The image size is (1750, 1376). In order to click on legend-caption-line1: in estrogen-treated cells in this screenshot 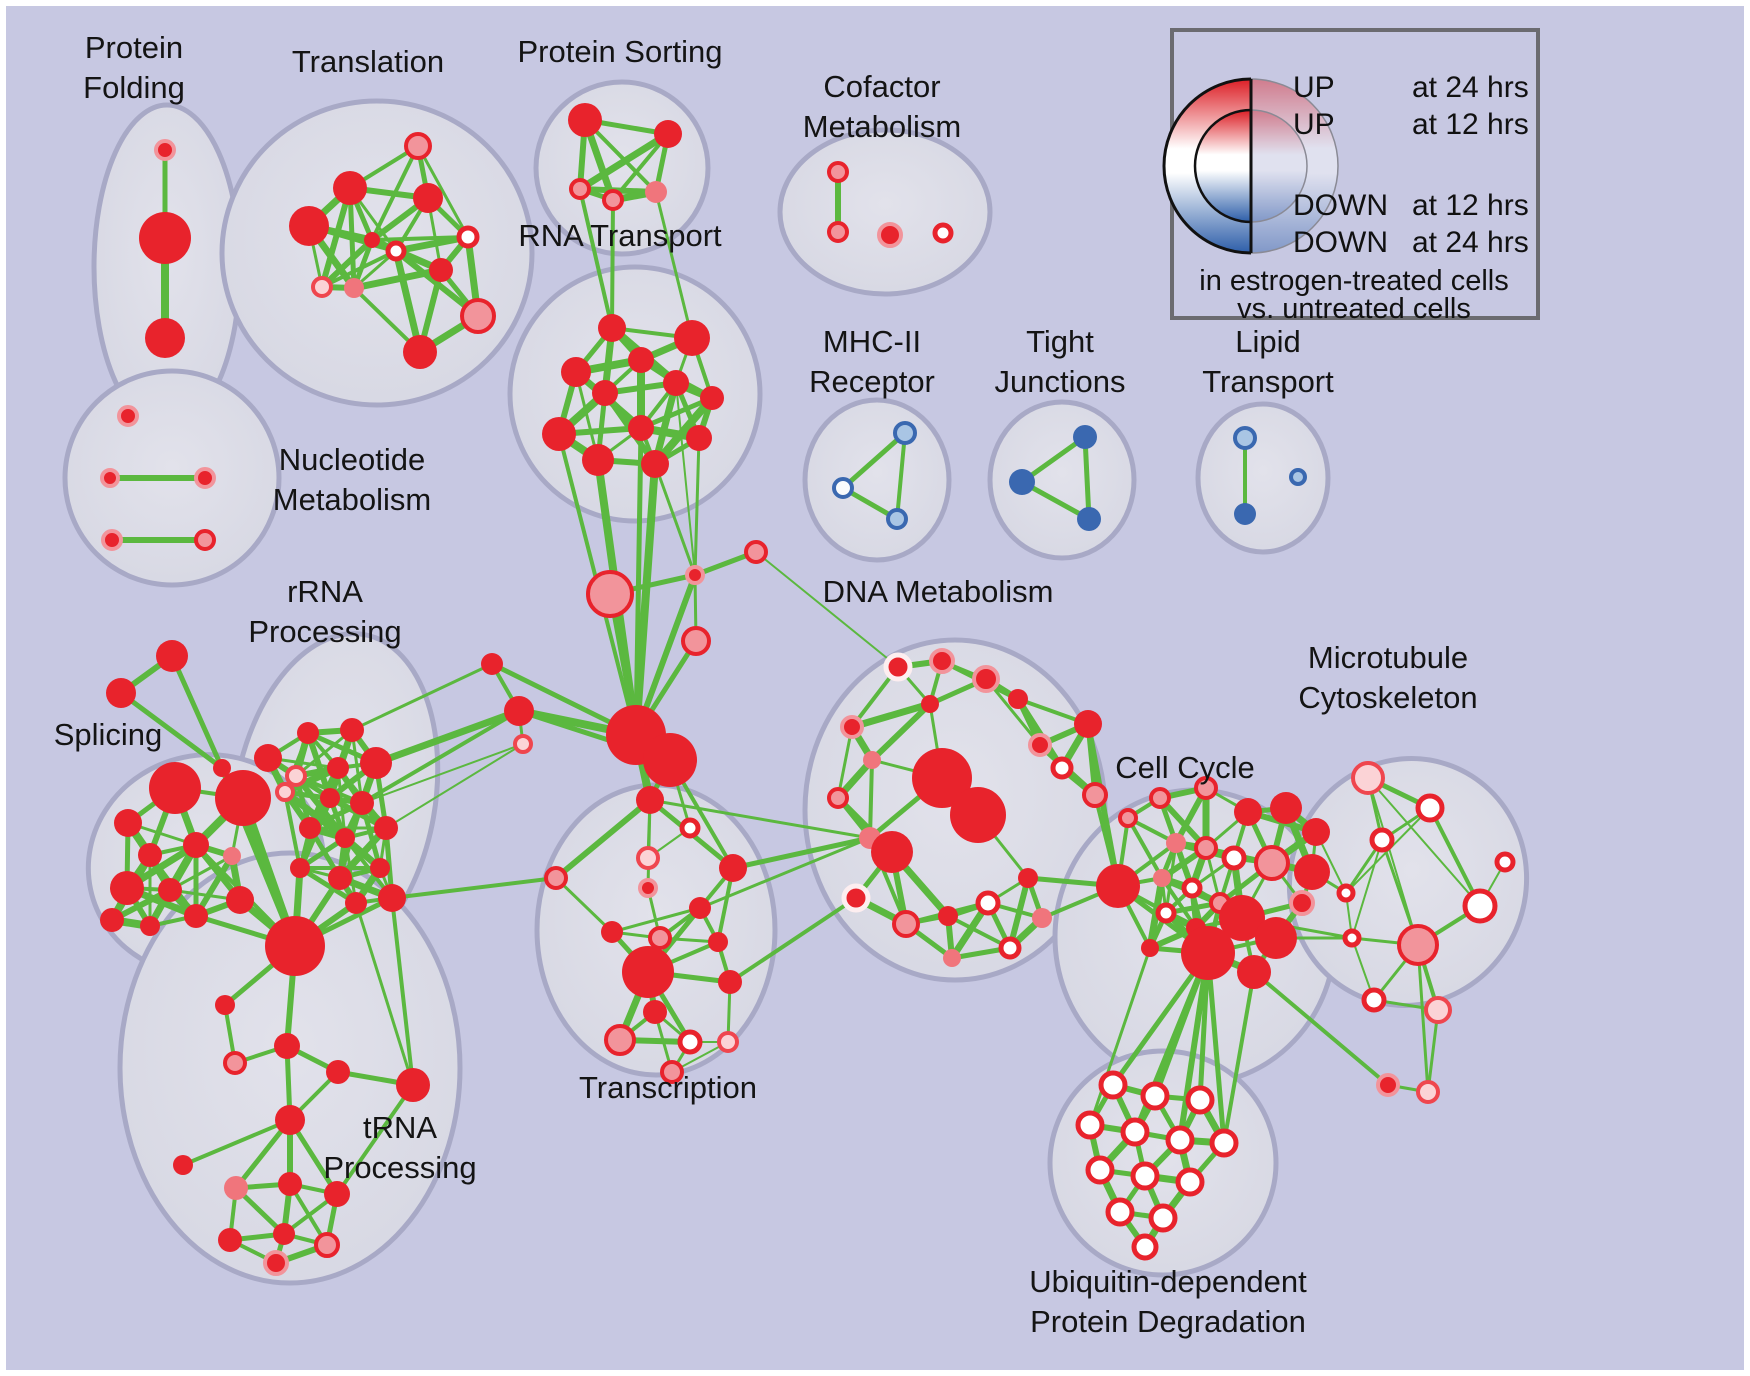, I will do `click(1354, 281)`.